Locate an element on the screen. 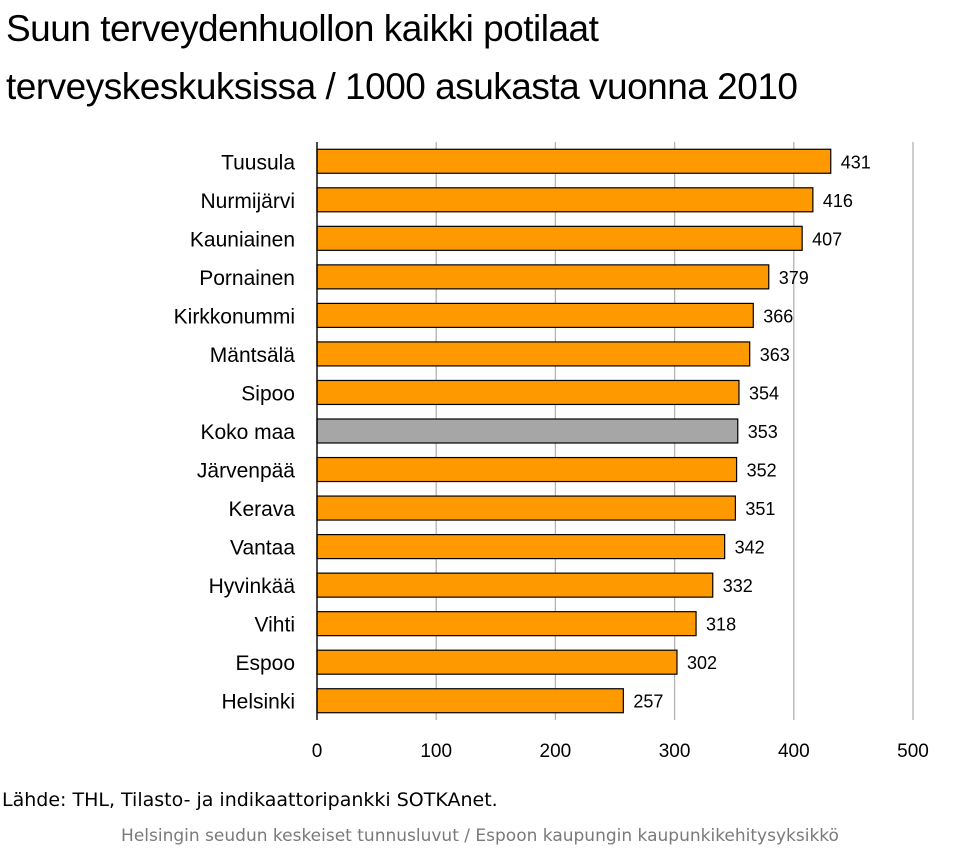  category-label: Järvenpää is located at coordinates (246, 471).